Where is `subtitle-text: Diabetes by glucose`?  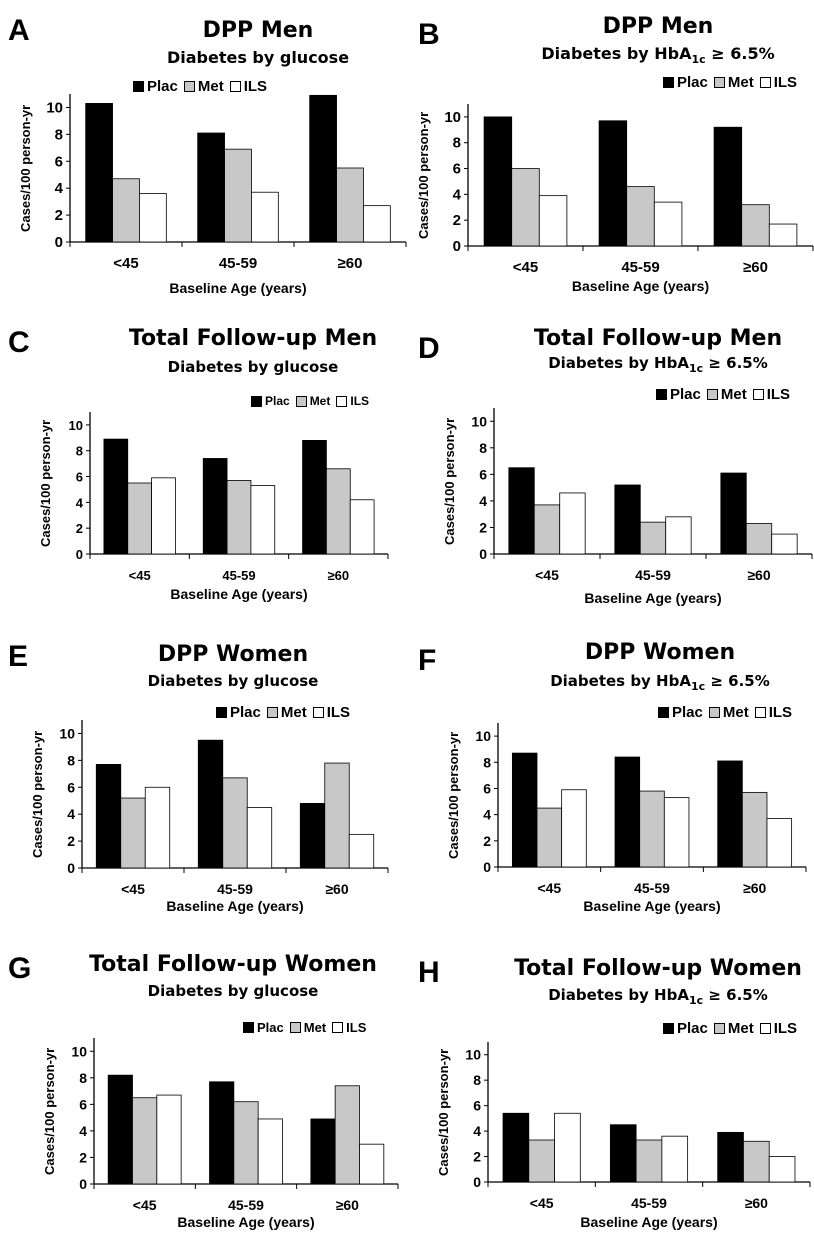 subtitle-text: Diabetes by glucose is located at coordinates (233, 991).